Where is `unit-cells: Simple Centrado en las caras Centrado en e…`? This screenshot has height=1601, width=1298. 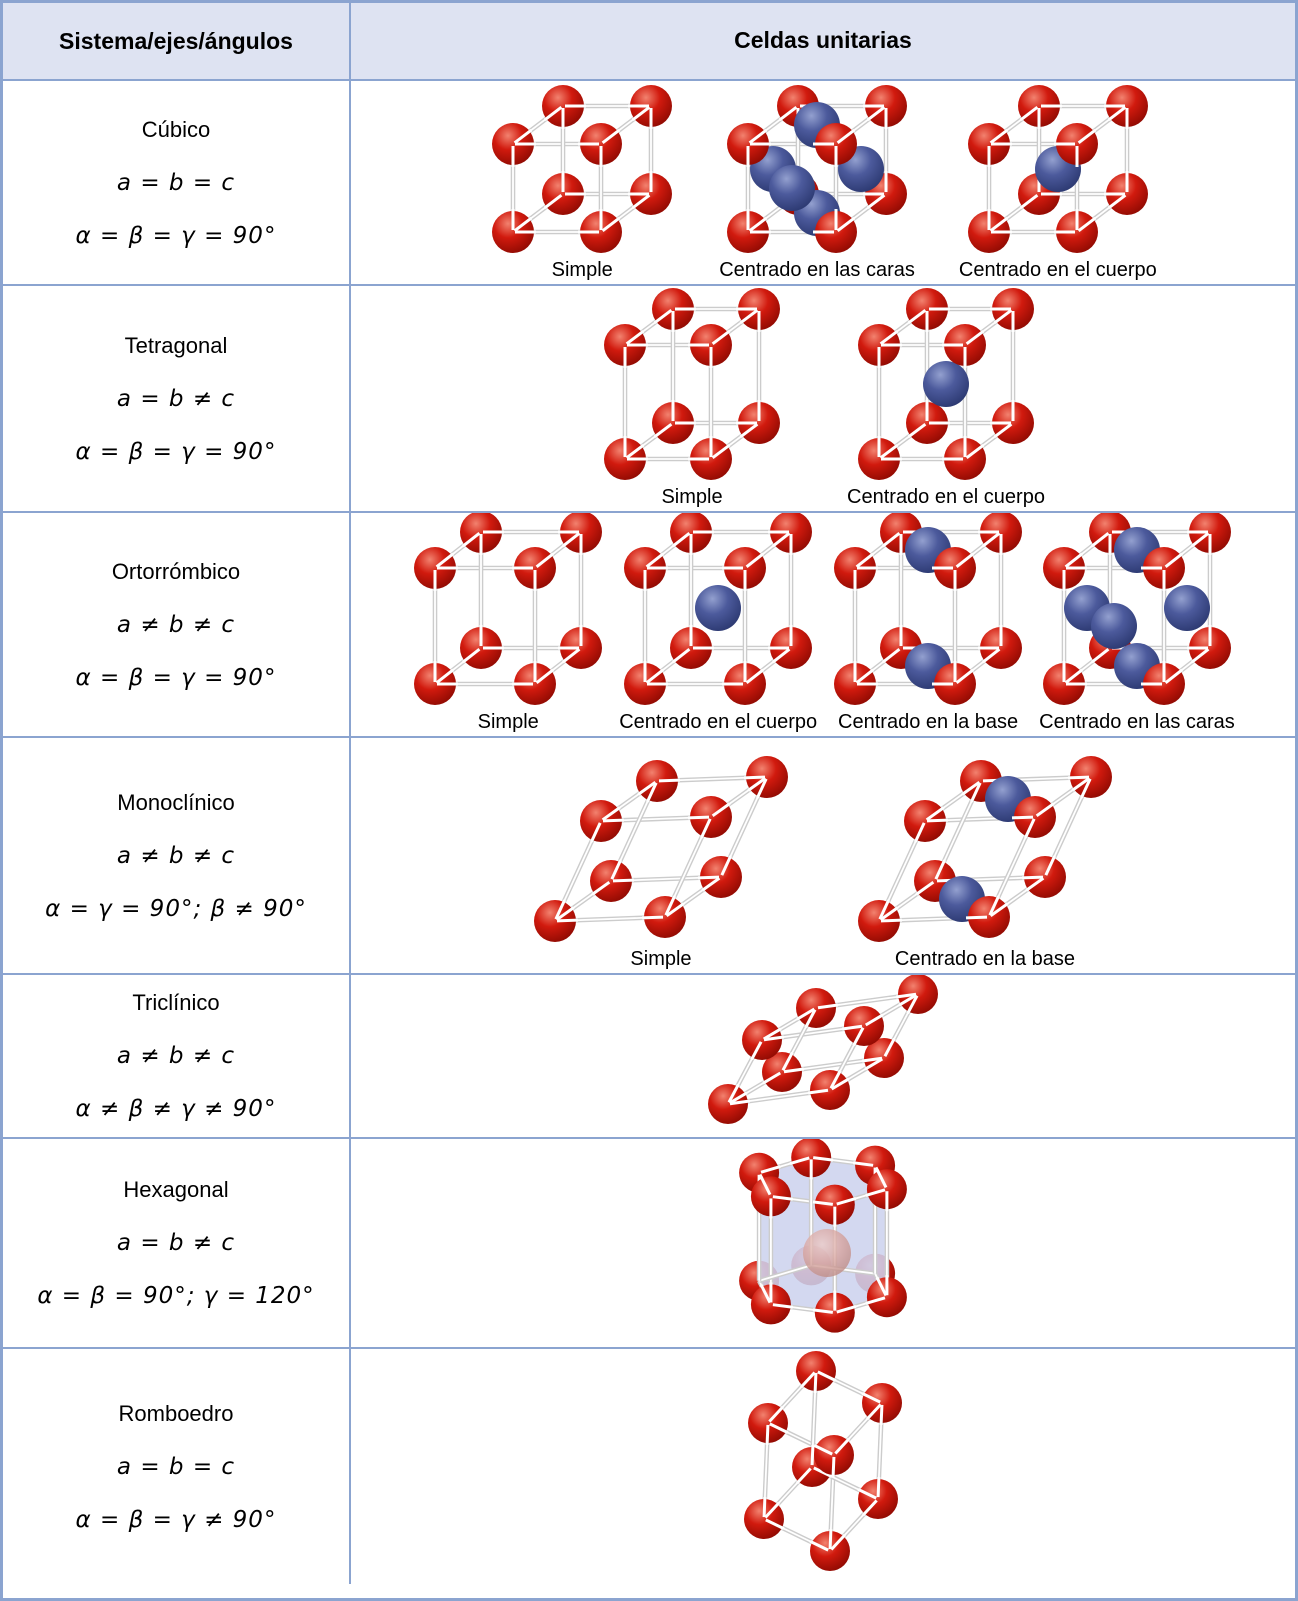
unit-cells: Simple Centrado en las caras Centrado en e… is located at coordinates (823, 182).